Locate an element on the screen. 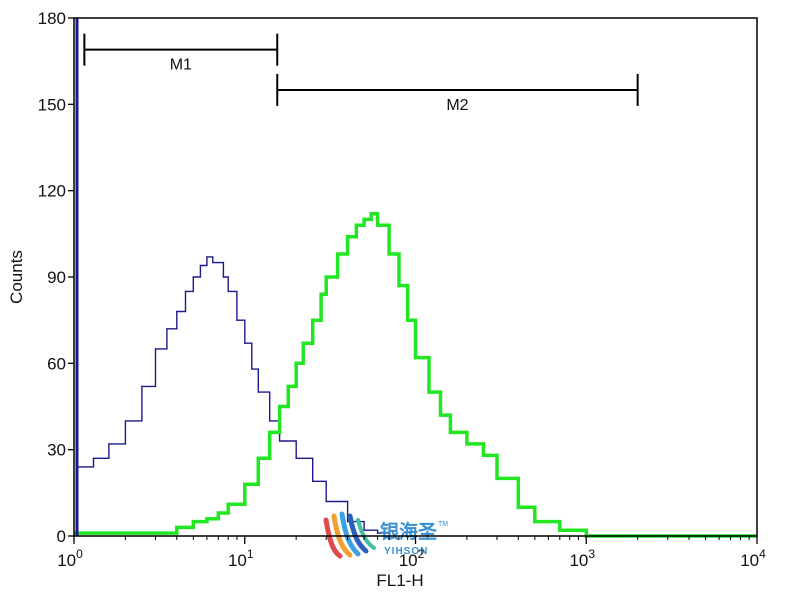 The width and height of the screenshot is (796, 605). marker-label: M2 is located at coordinates (457, 105).